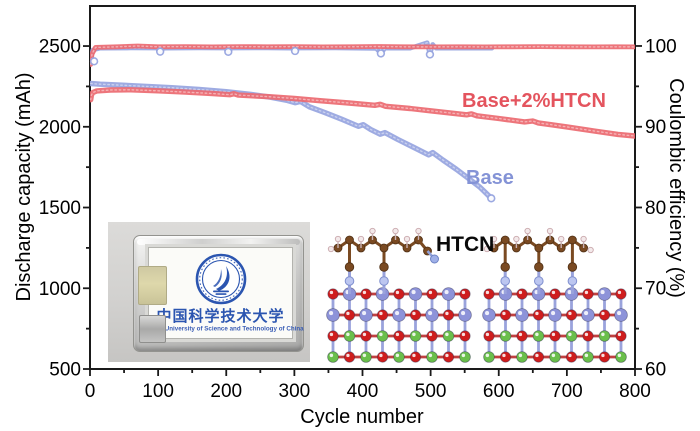 This screenshot has width=700, height=431. Describe the element at coordinates (655, 208) in the screenshot. I see `y-right-tick-label: 80` at that location.